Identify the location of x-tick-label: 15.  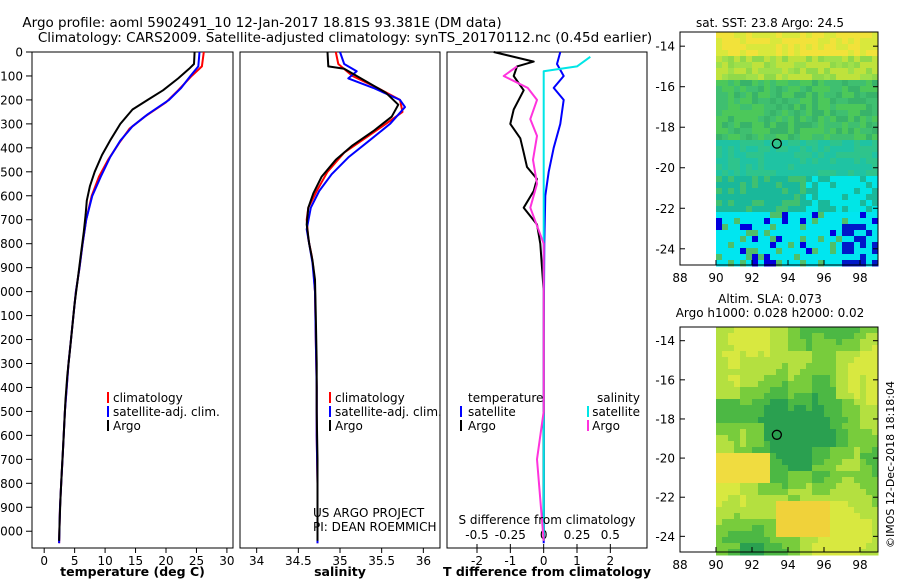
(135, 561).